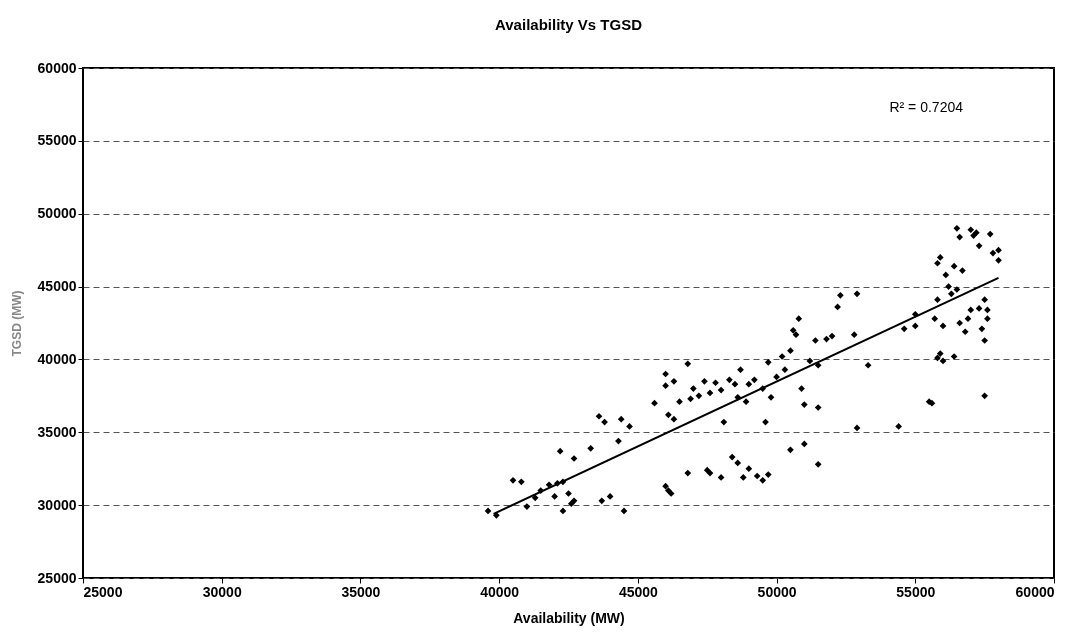 Image resolution: width=1087 pixels, height=639 pixels. What do you see at coordinates (569, 24) in the screenshot?
I see `chart-title: Availability Vs TGSD` at bounding box center [569, 24].